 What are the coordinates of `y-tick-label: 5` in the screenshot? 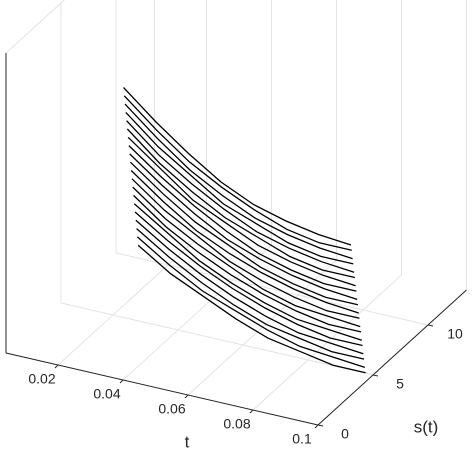 It's located at (400, 384).